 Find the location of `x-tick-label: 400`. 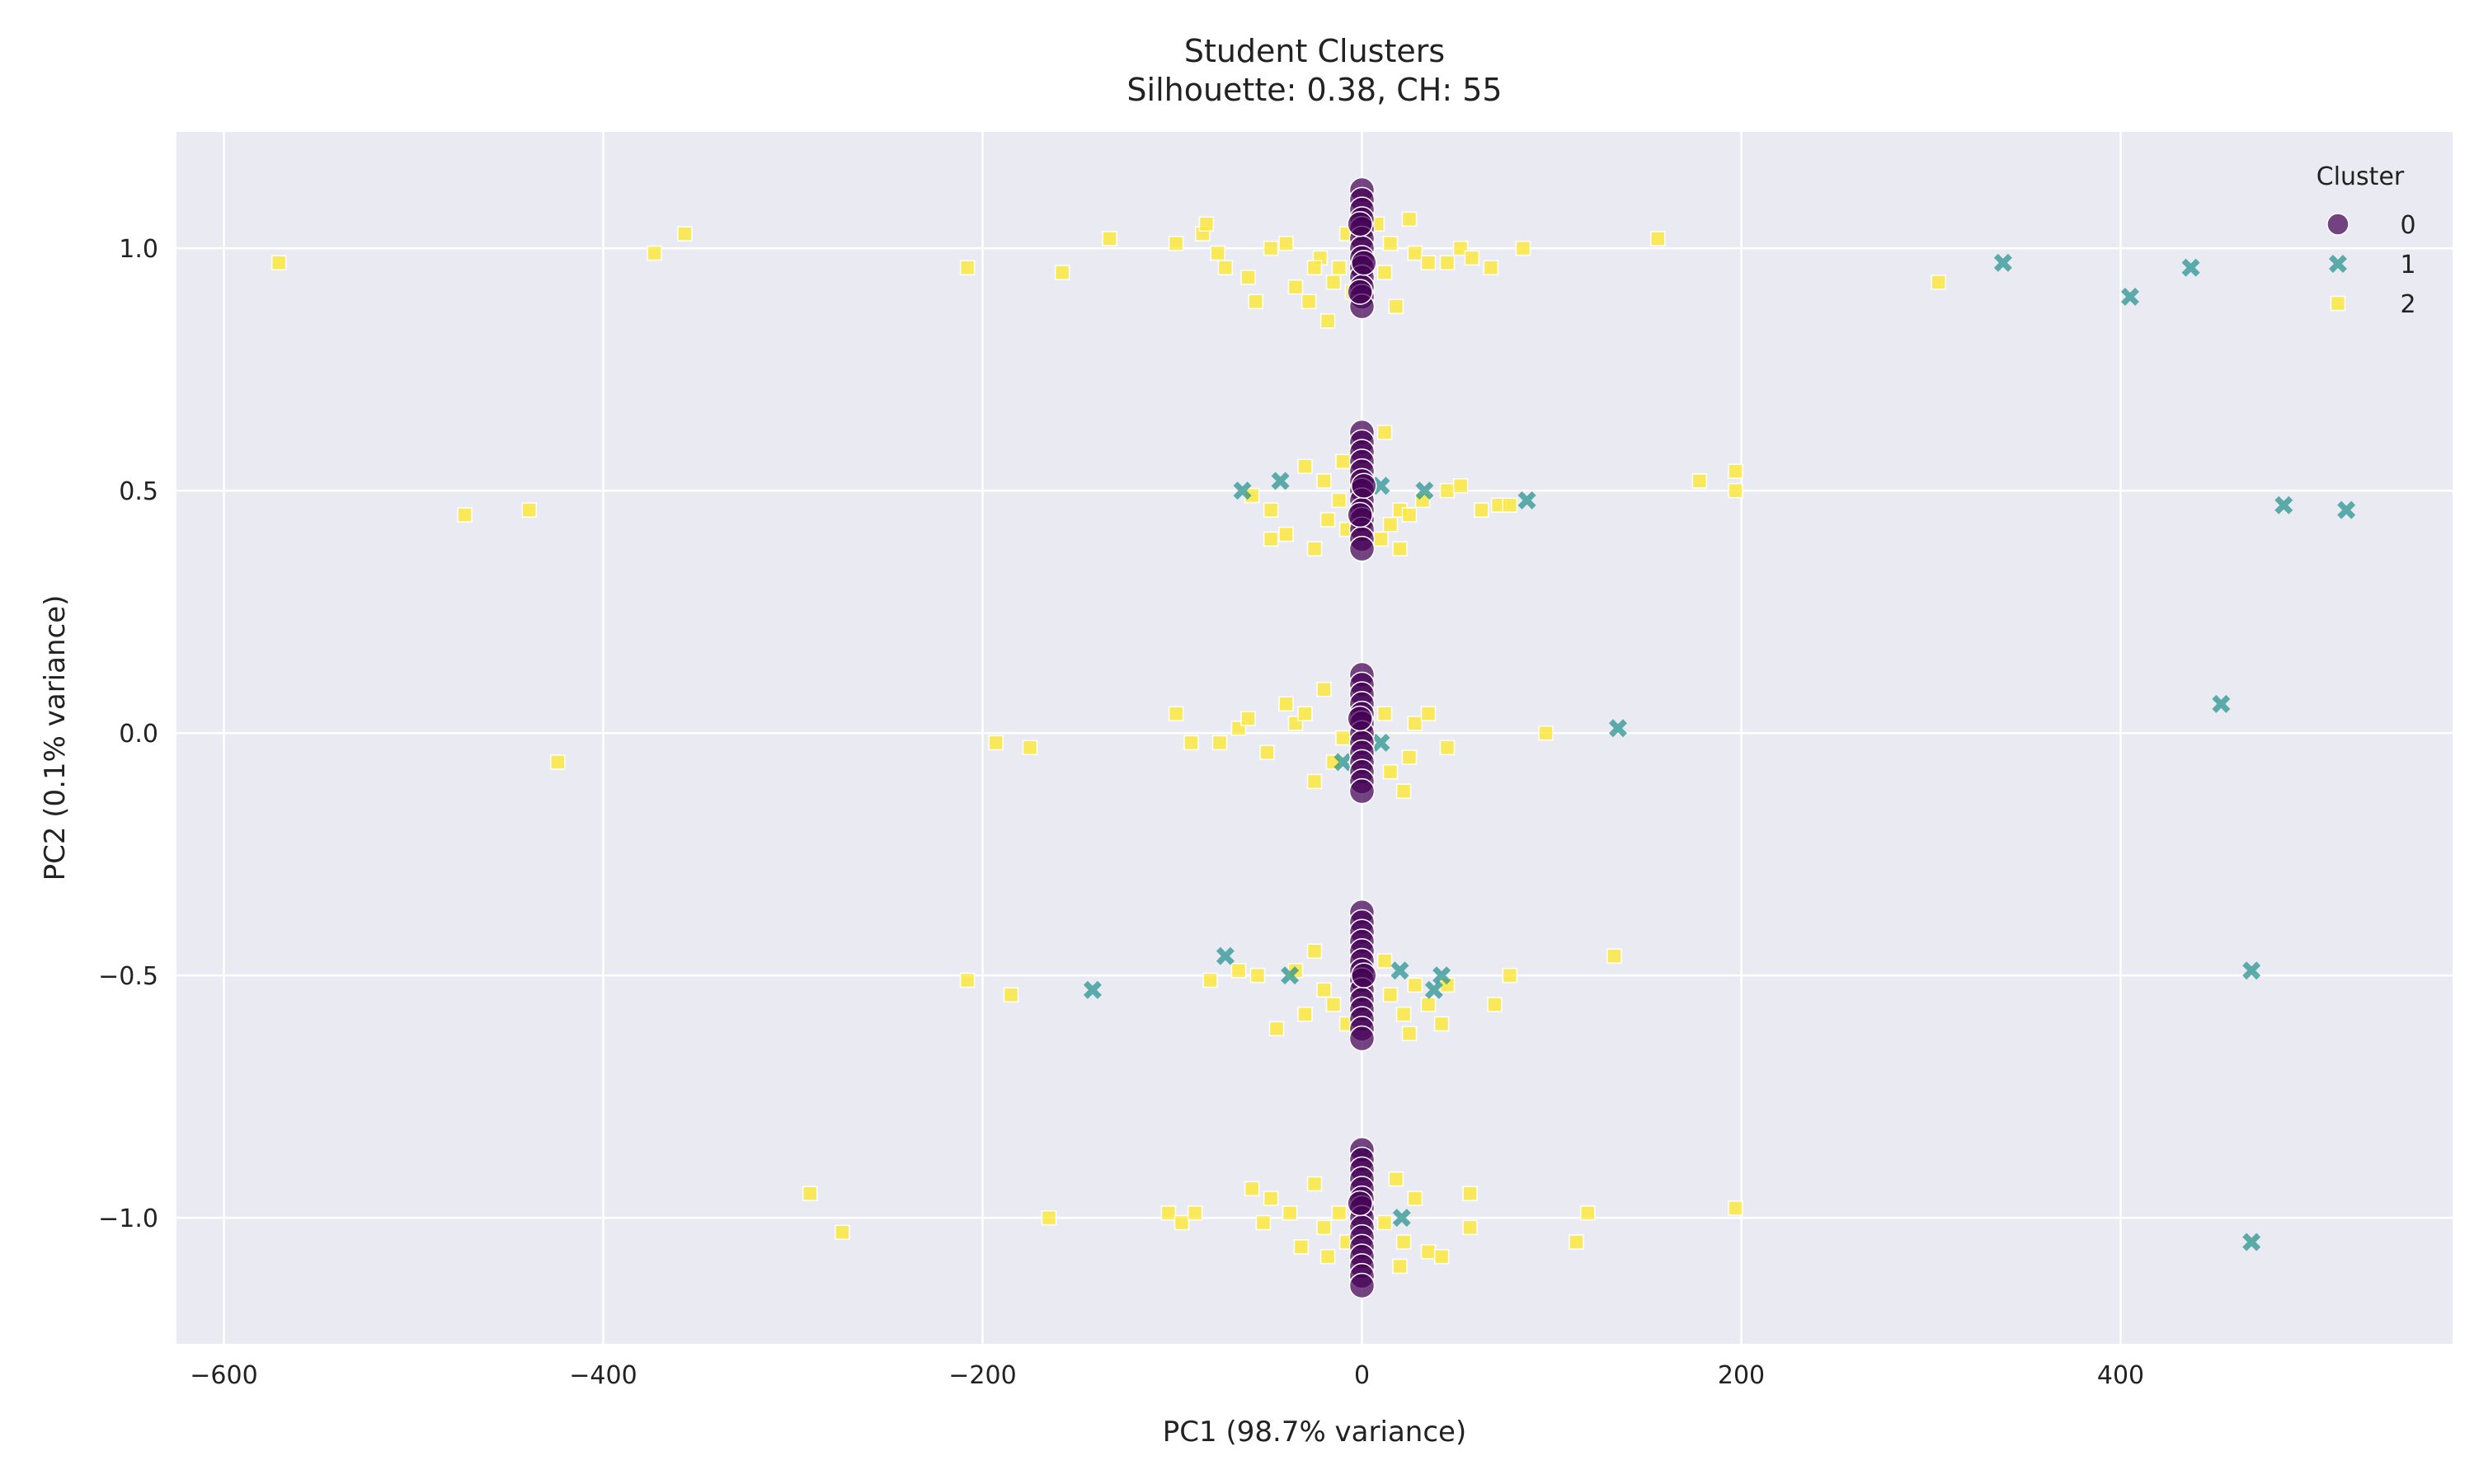

x-tick-label: 400 is located at coordinates (2120, 1375).